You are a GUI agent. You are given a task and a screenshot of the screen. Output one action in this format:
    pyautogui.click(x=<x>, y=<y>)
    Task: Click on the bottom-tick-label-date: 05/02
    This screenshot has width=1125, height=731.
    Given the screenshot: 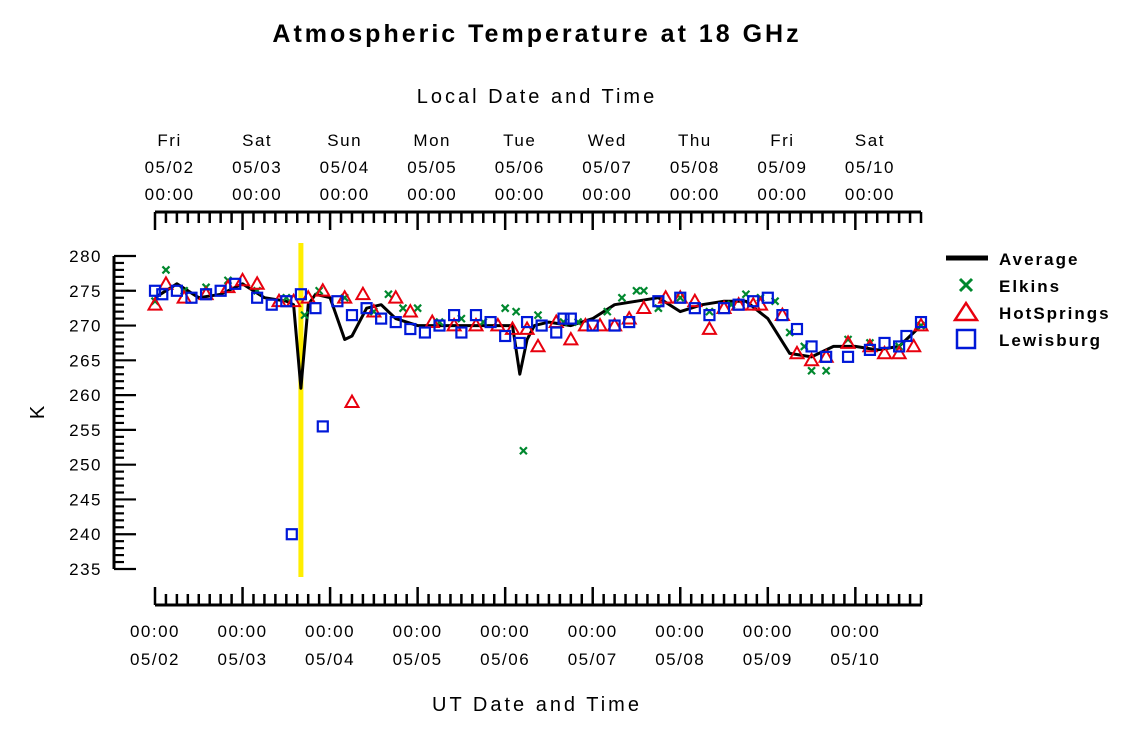 What is the action you would take?
    pyautogui.click(x=155, y=659)
    